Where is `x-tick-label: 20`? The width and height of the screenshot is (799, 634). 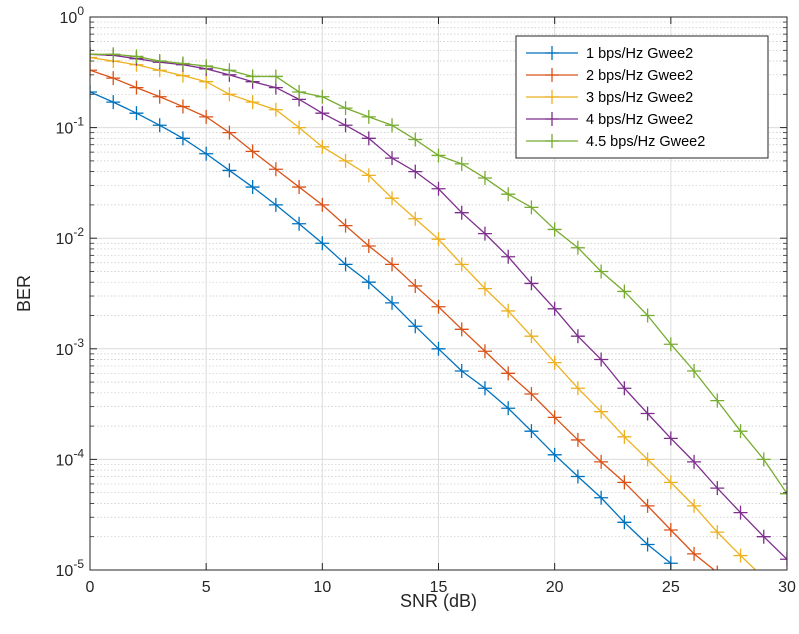 x-tick-label: 20 is located at coordinates (555, 587).